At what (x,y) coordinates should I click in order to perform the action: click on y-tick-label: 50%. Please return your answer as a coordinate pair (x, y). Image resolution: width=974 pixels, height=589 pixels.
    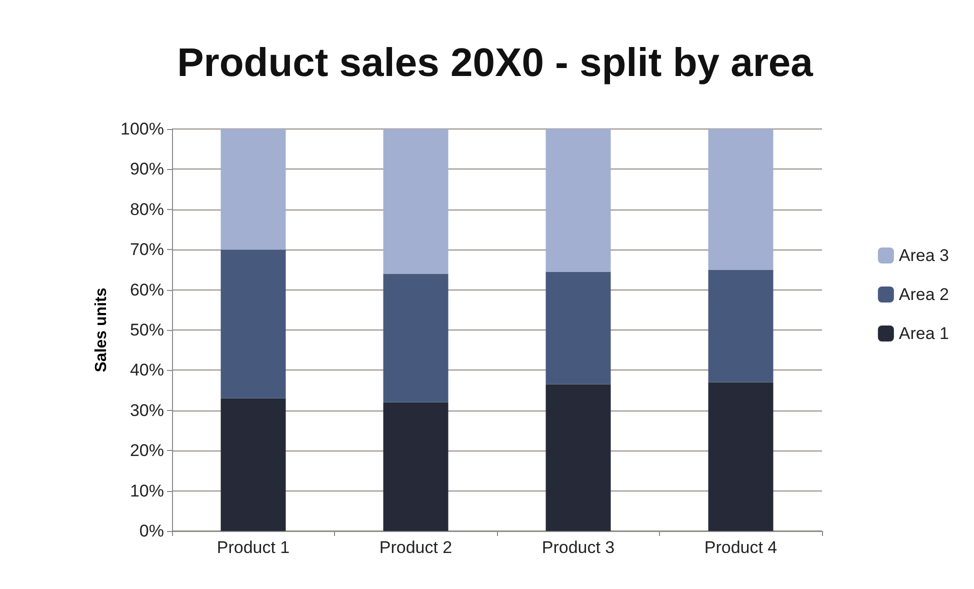
    Looking at the image, I should click on (147, 330).